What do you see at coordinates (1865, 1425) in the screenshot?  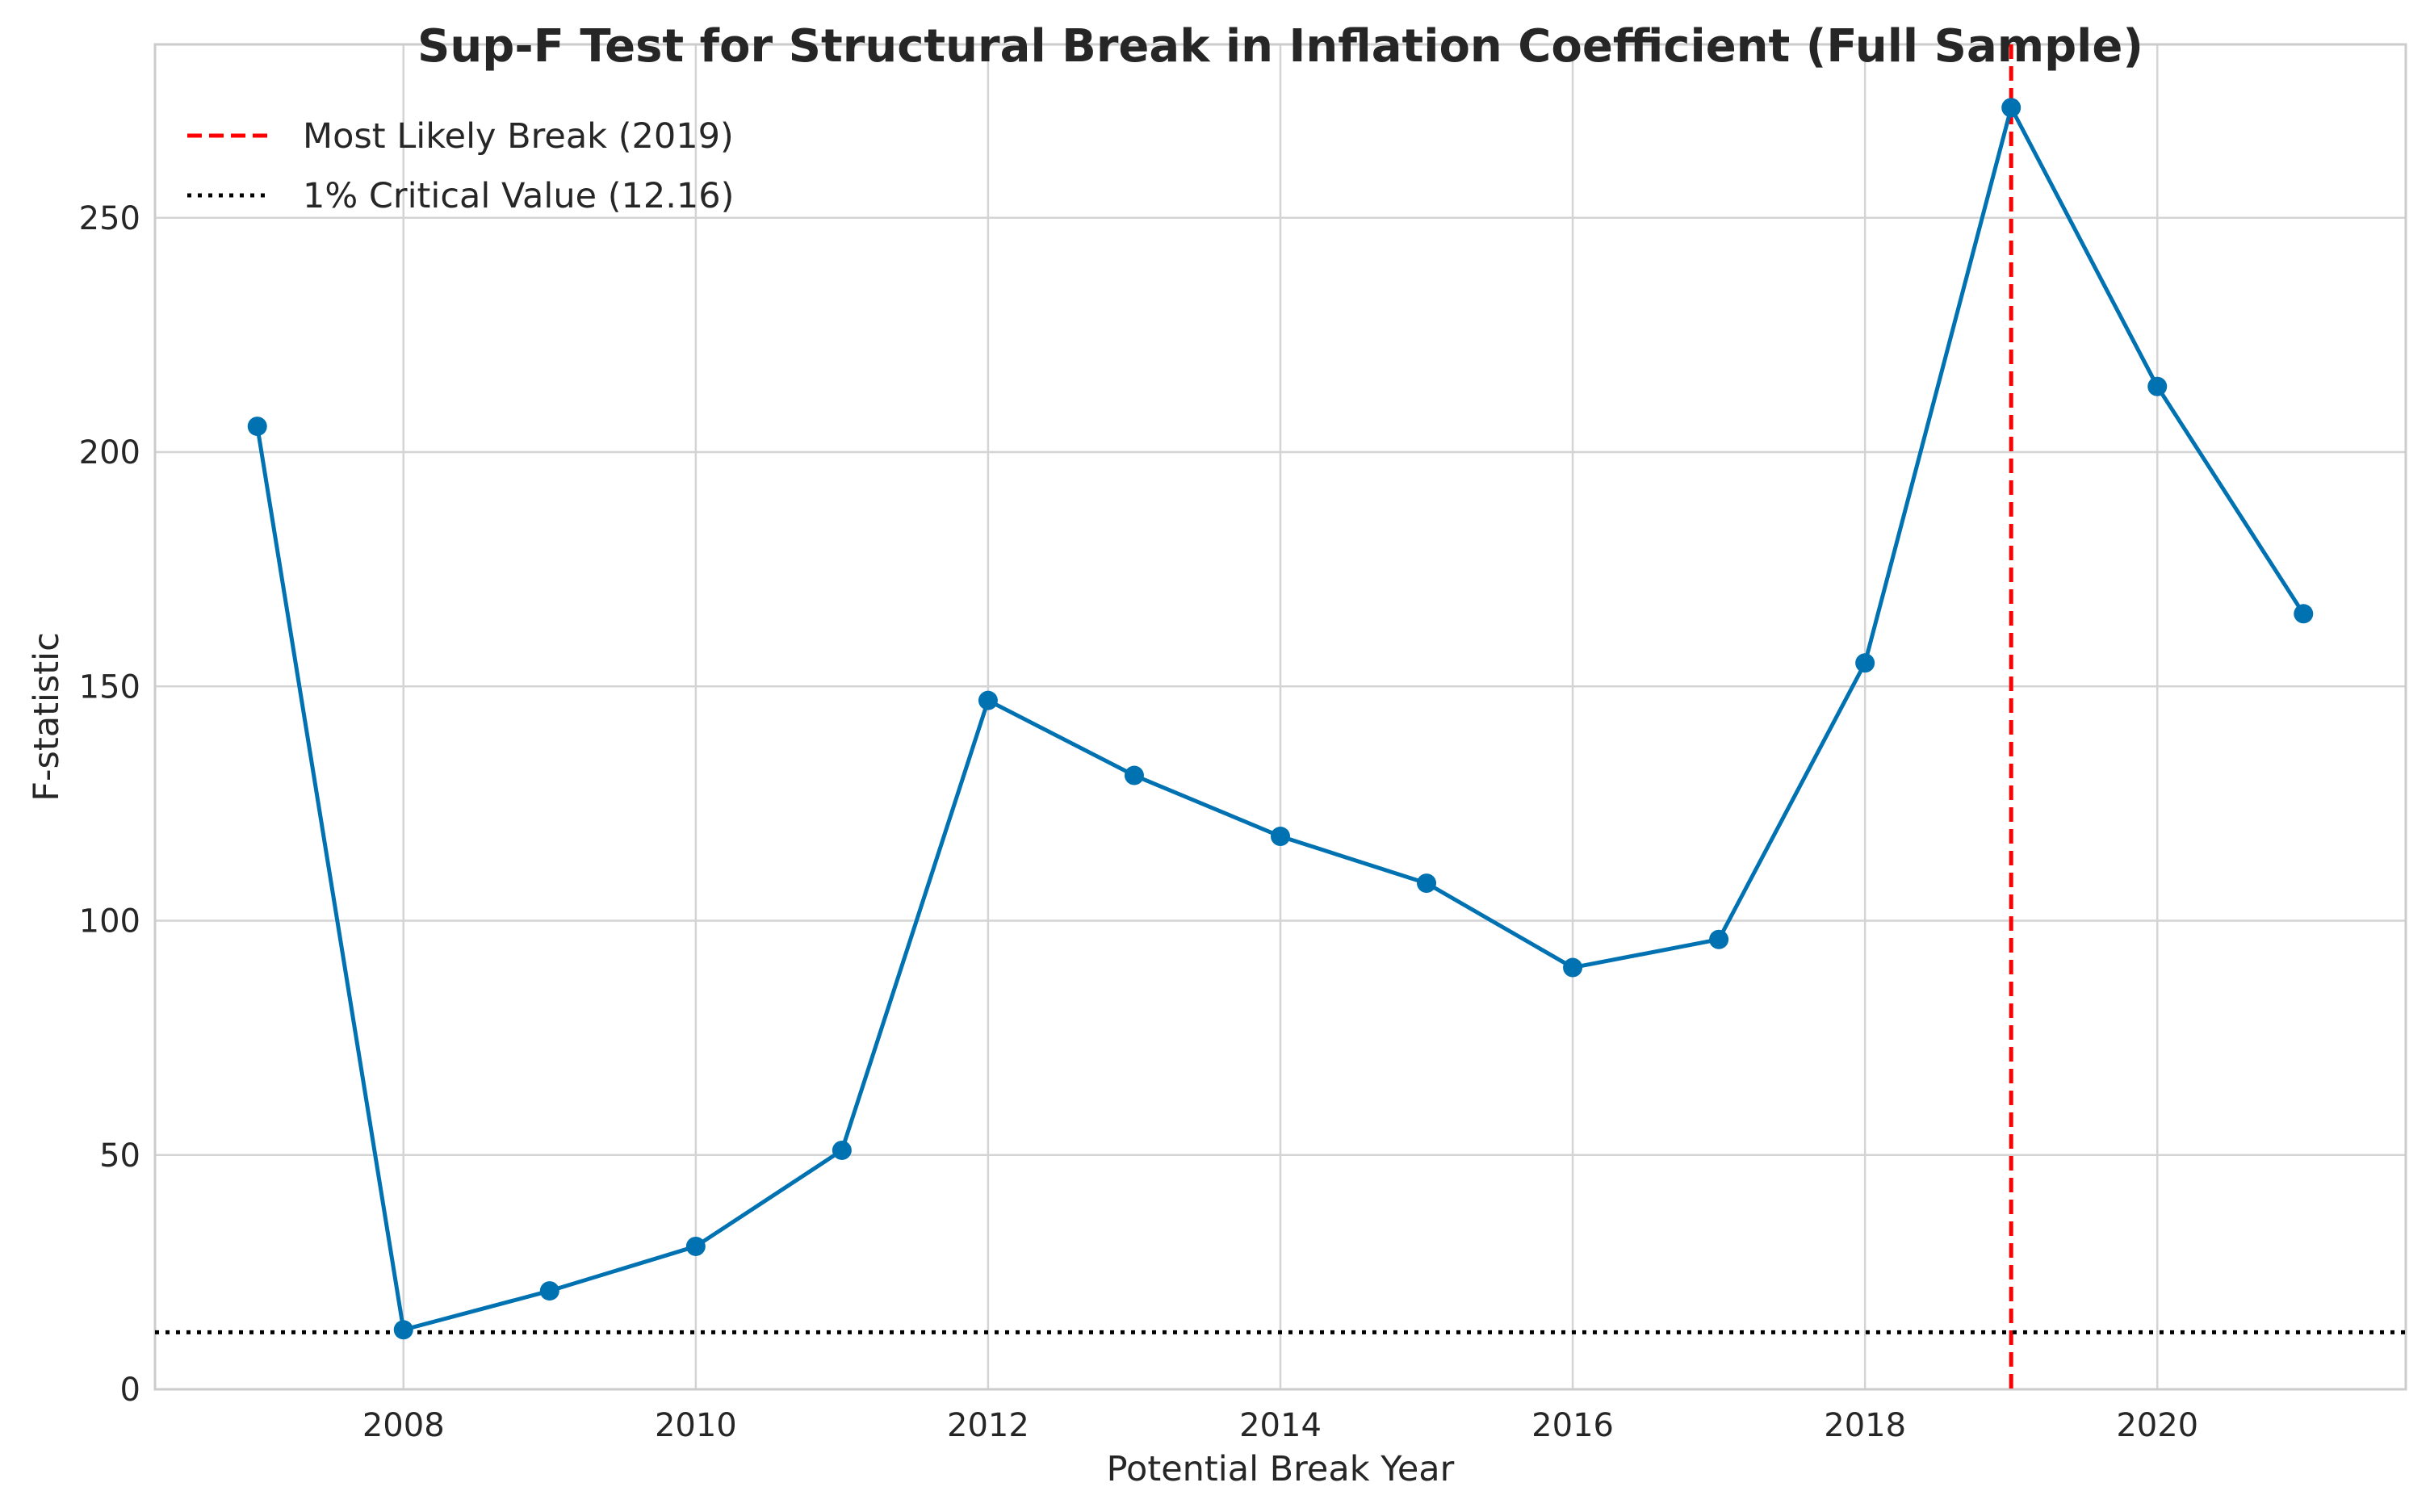 I see `x-tick-label: 2018` at bounding box center [1865, 1425].